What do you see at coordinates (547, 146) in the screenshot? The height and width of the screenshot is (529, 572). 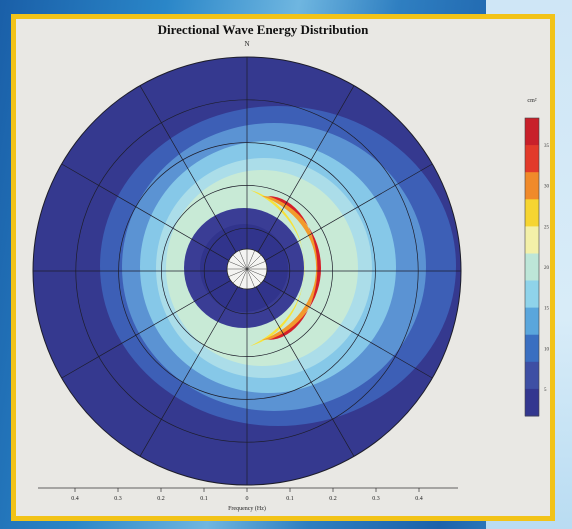 I see `colorbar-tick-label: 35` at bounding box center [547, 146].